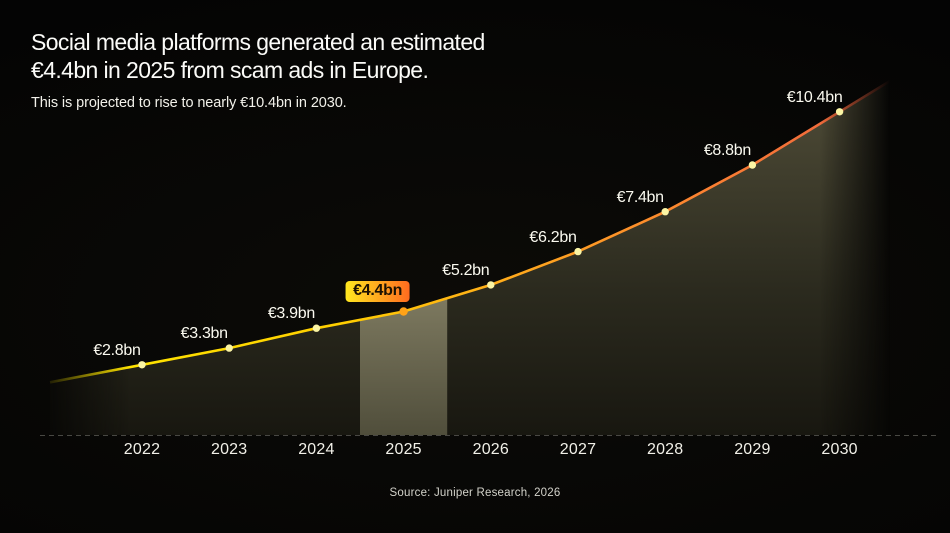 This screenshot has height=533, width=950. Describe the element at coordinates (752, 165) in the screenshot. I see `data-point-2029` at that location.